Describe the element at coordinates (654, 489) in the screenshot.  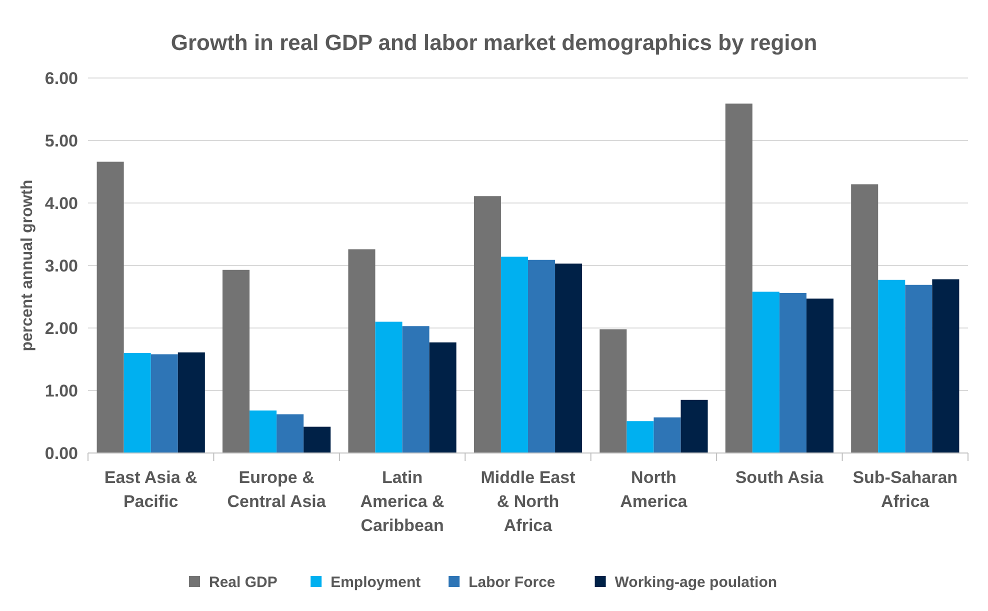
I see `x-tick-label: North America` at that location.